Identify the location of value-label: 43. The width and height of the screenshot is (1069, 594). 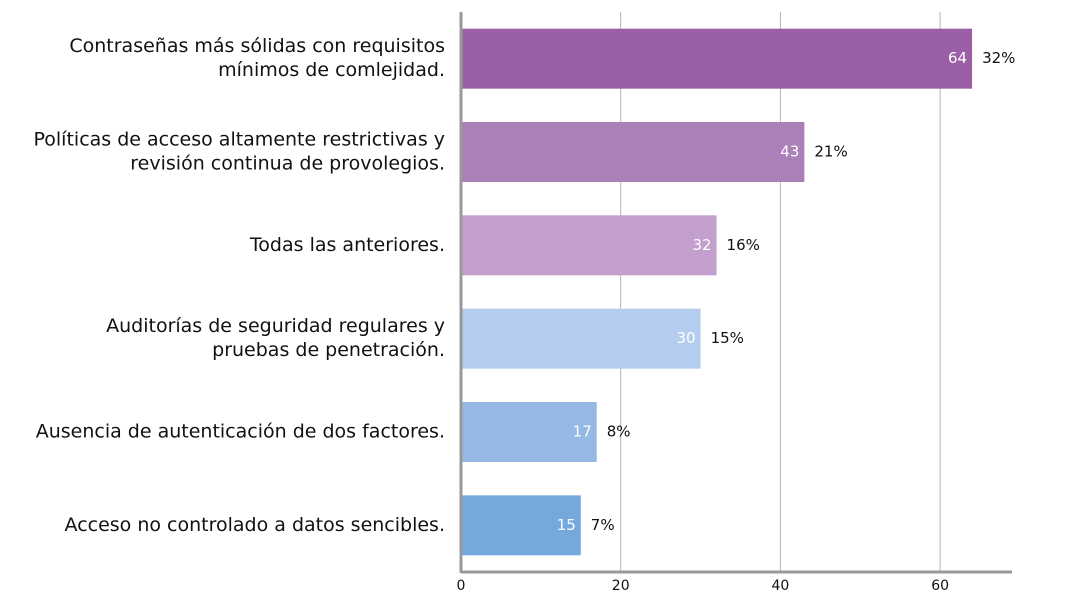
(789, 152).